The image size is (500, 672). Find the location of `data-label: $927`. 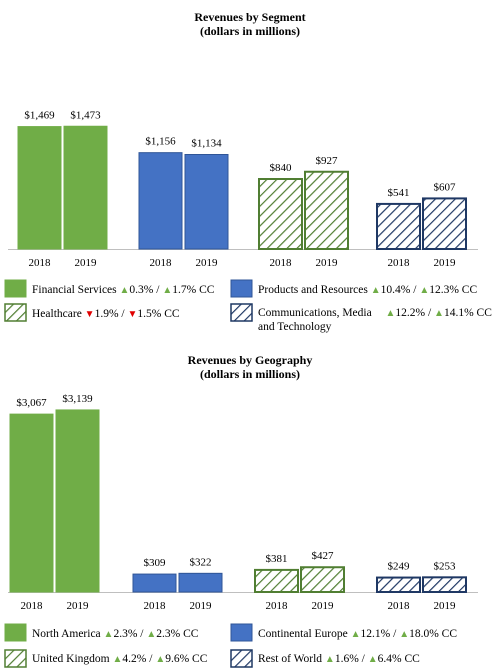

data-label: $927 is located at coordinates (327, 161).